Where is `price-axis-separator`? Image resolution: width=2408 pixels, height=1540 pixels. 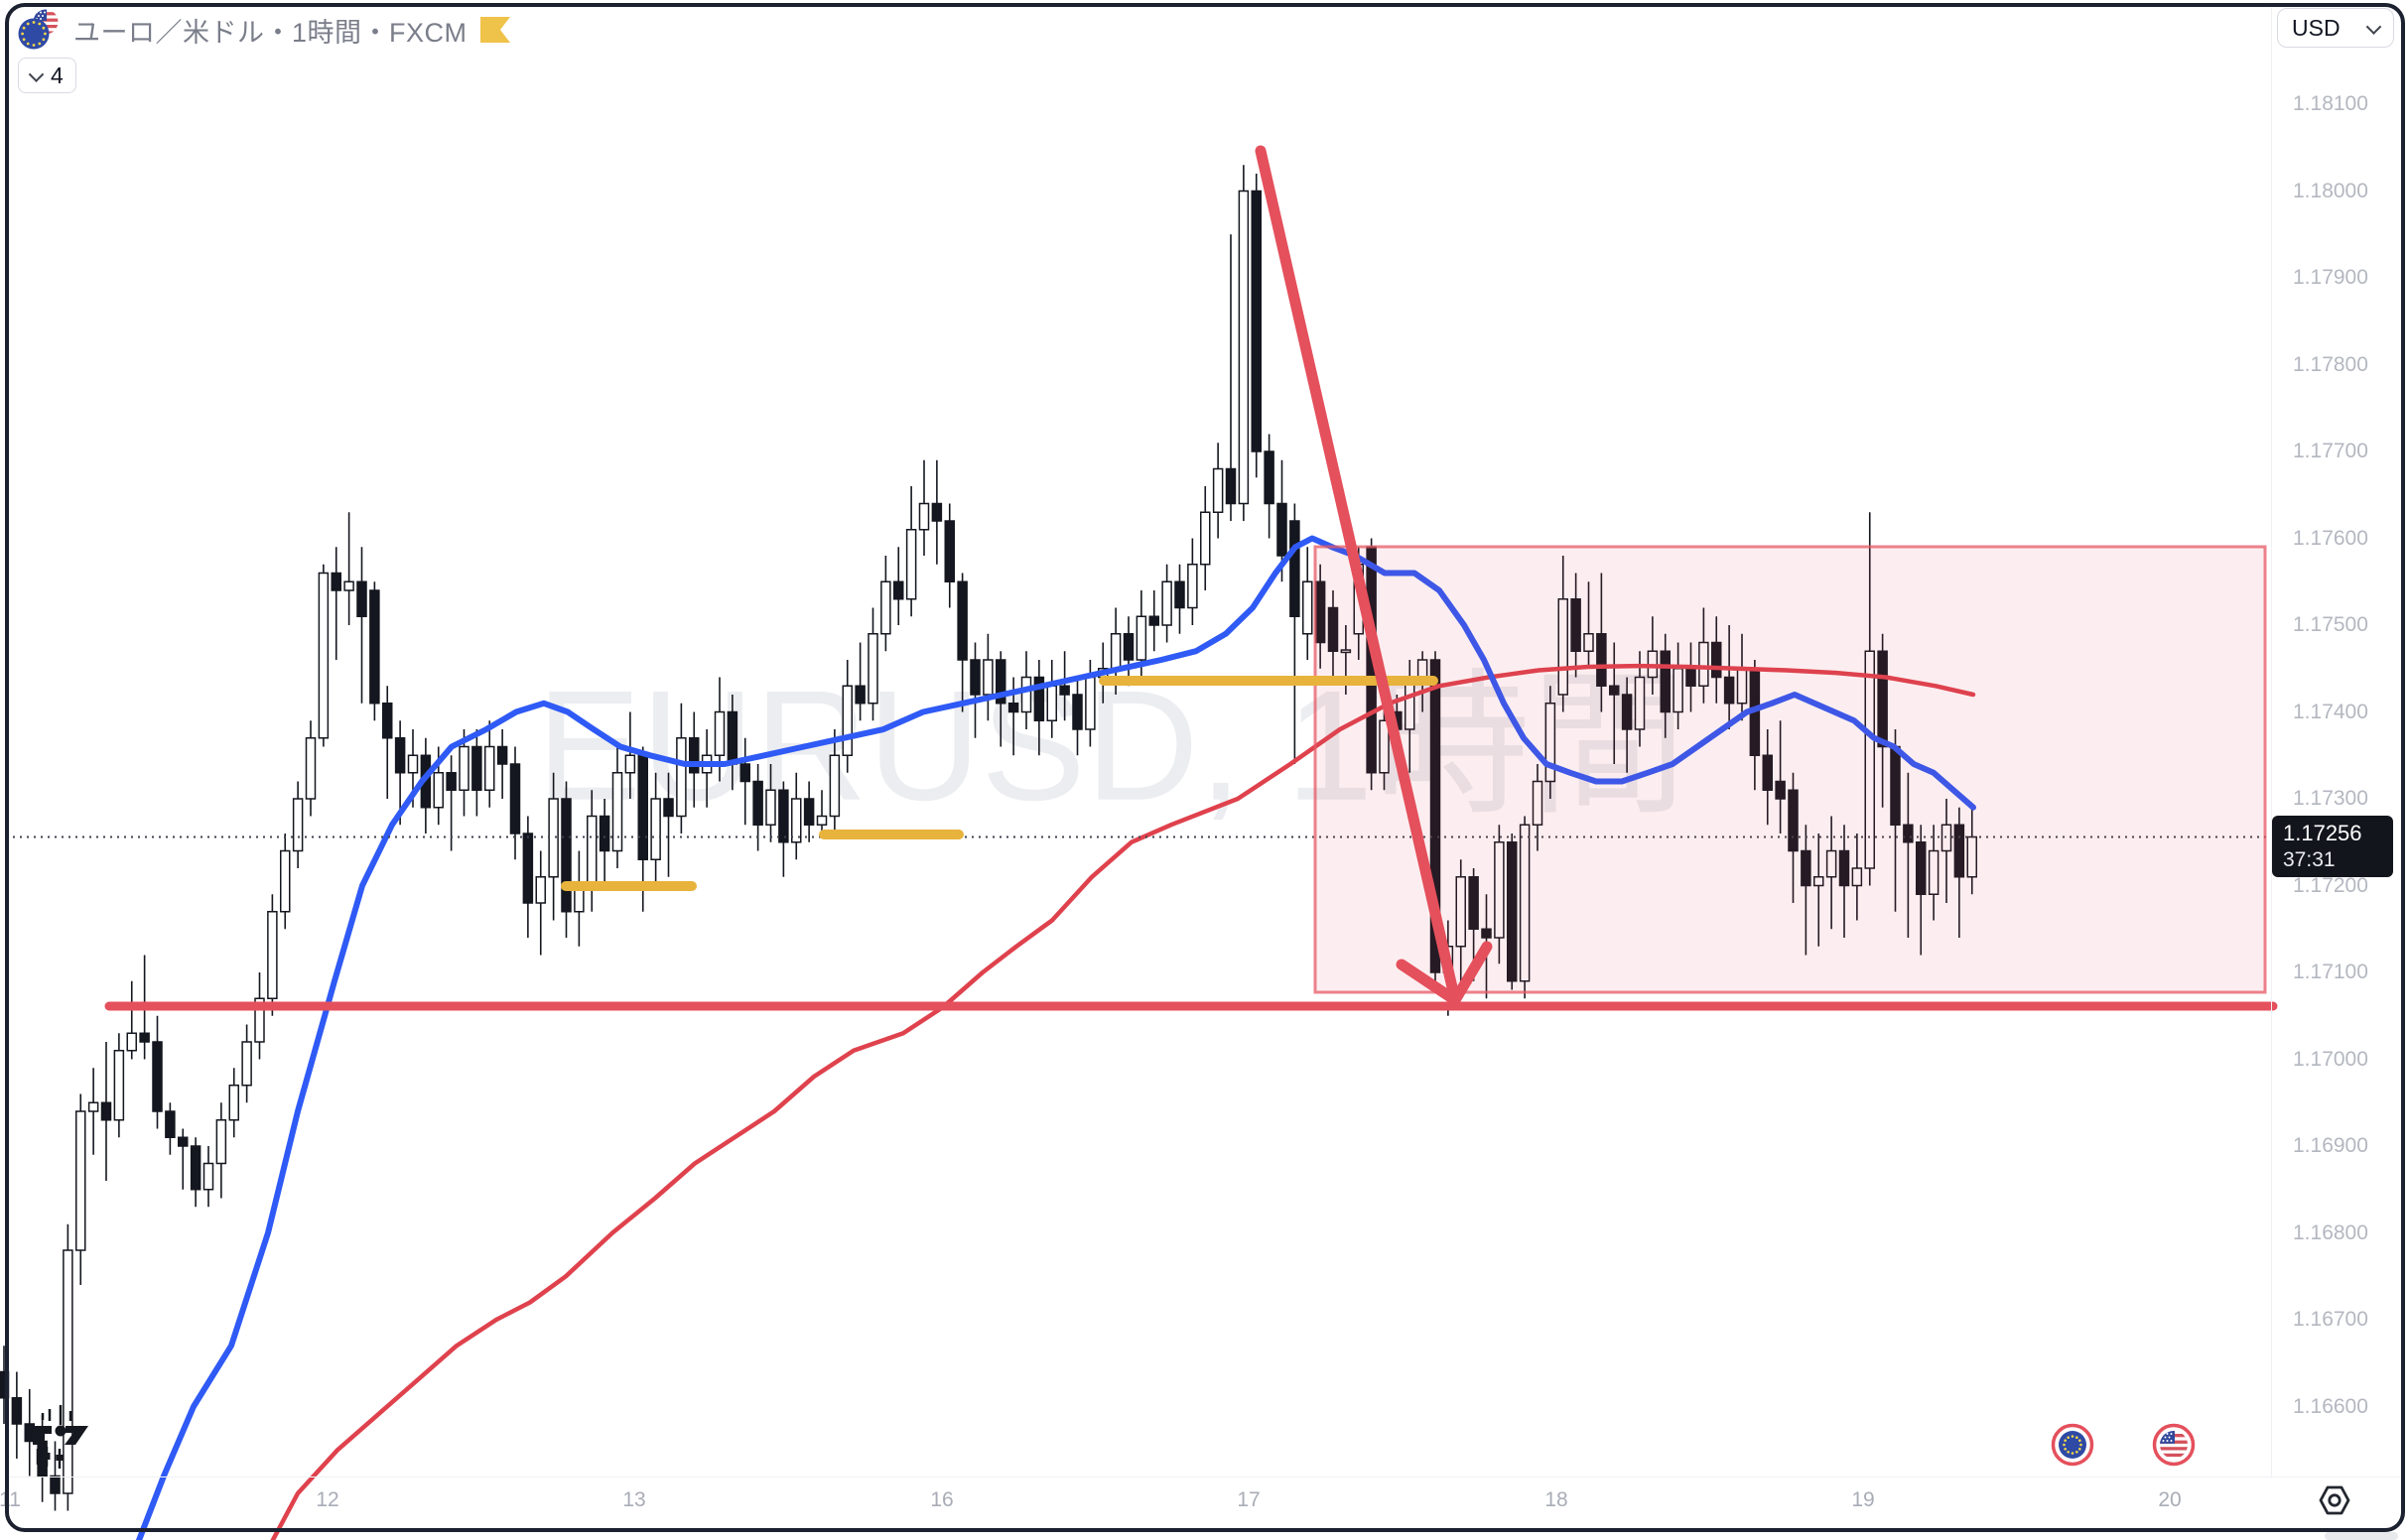
price-axis-separator is located at coordinates (2272, 740).